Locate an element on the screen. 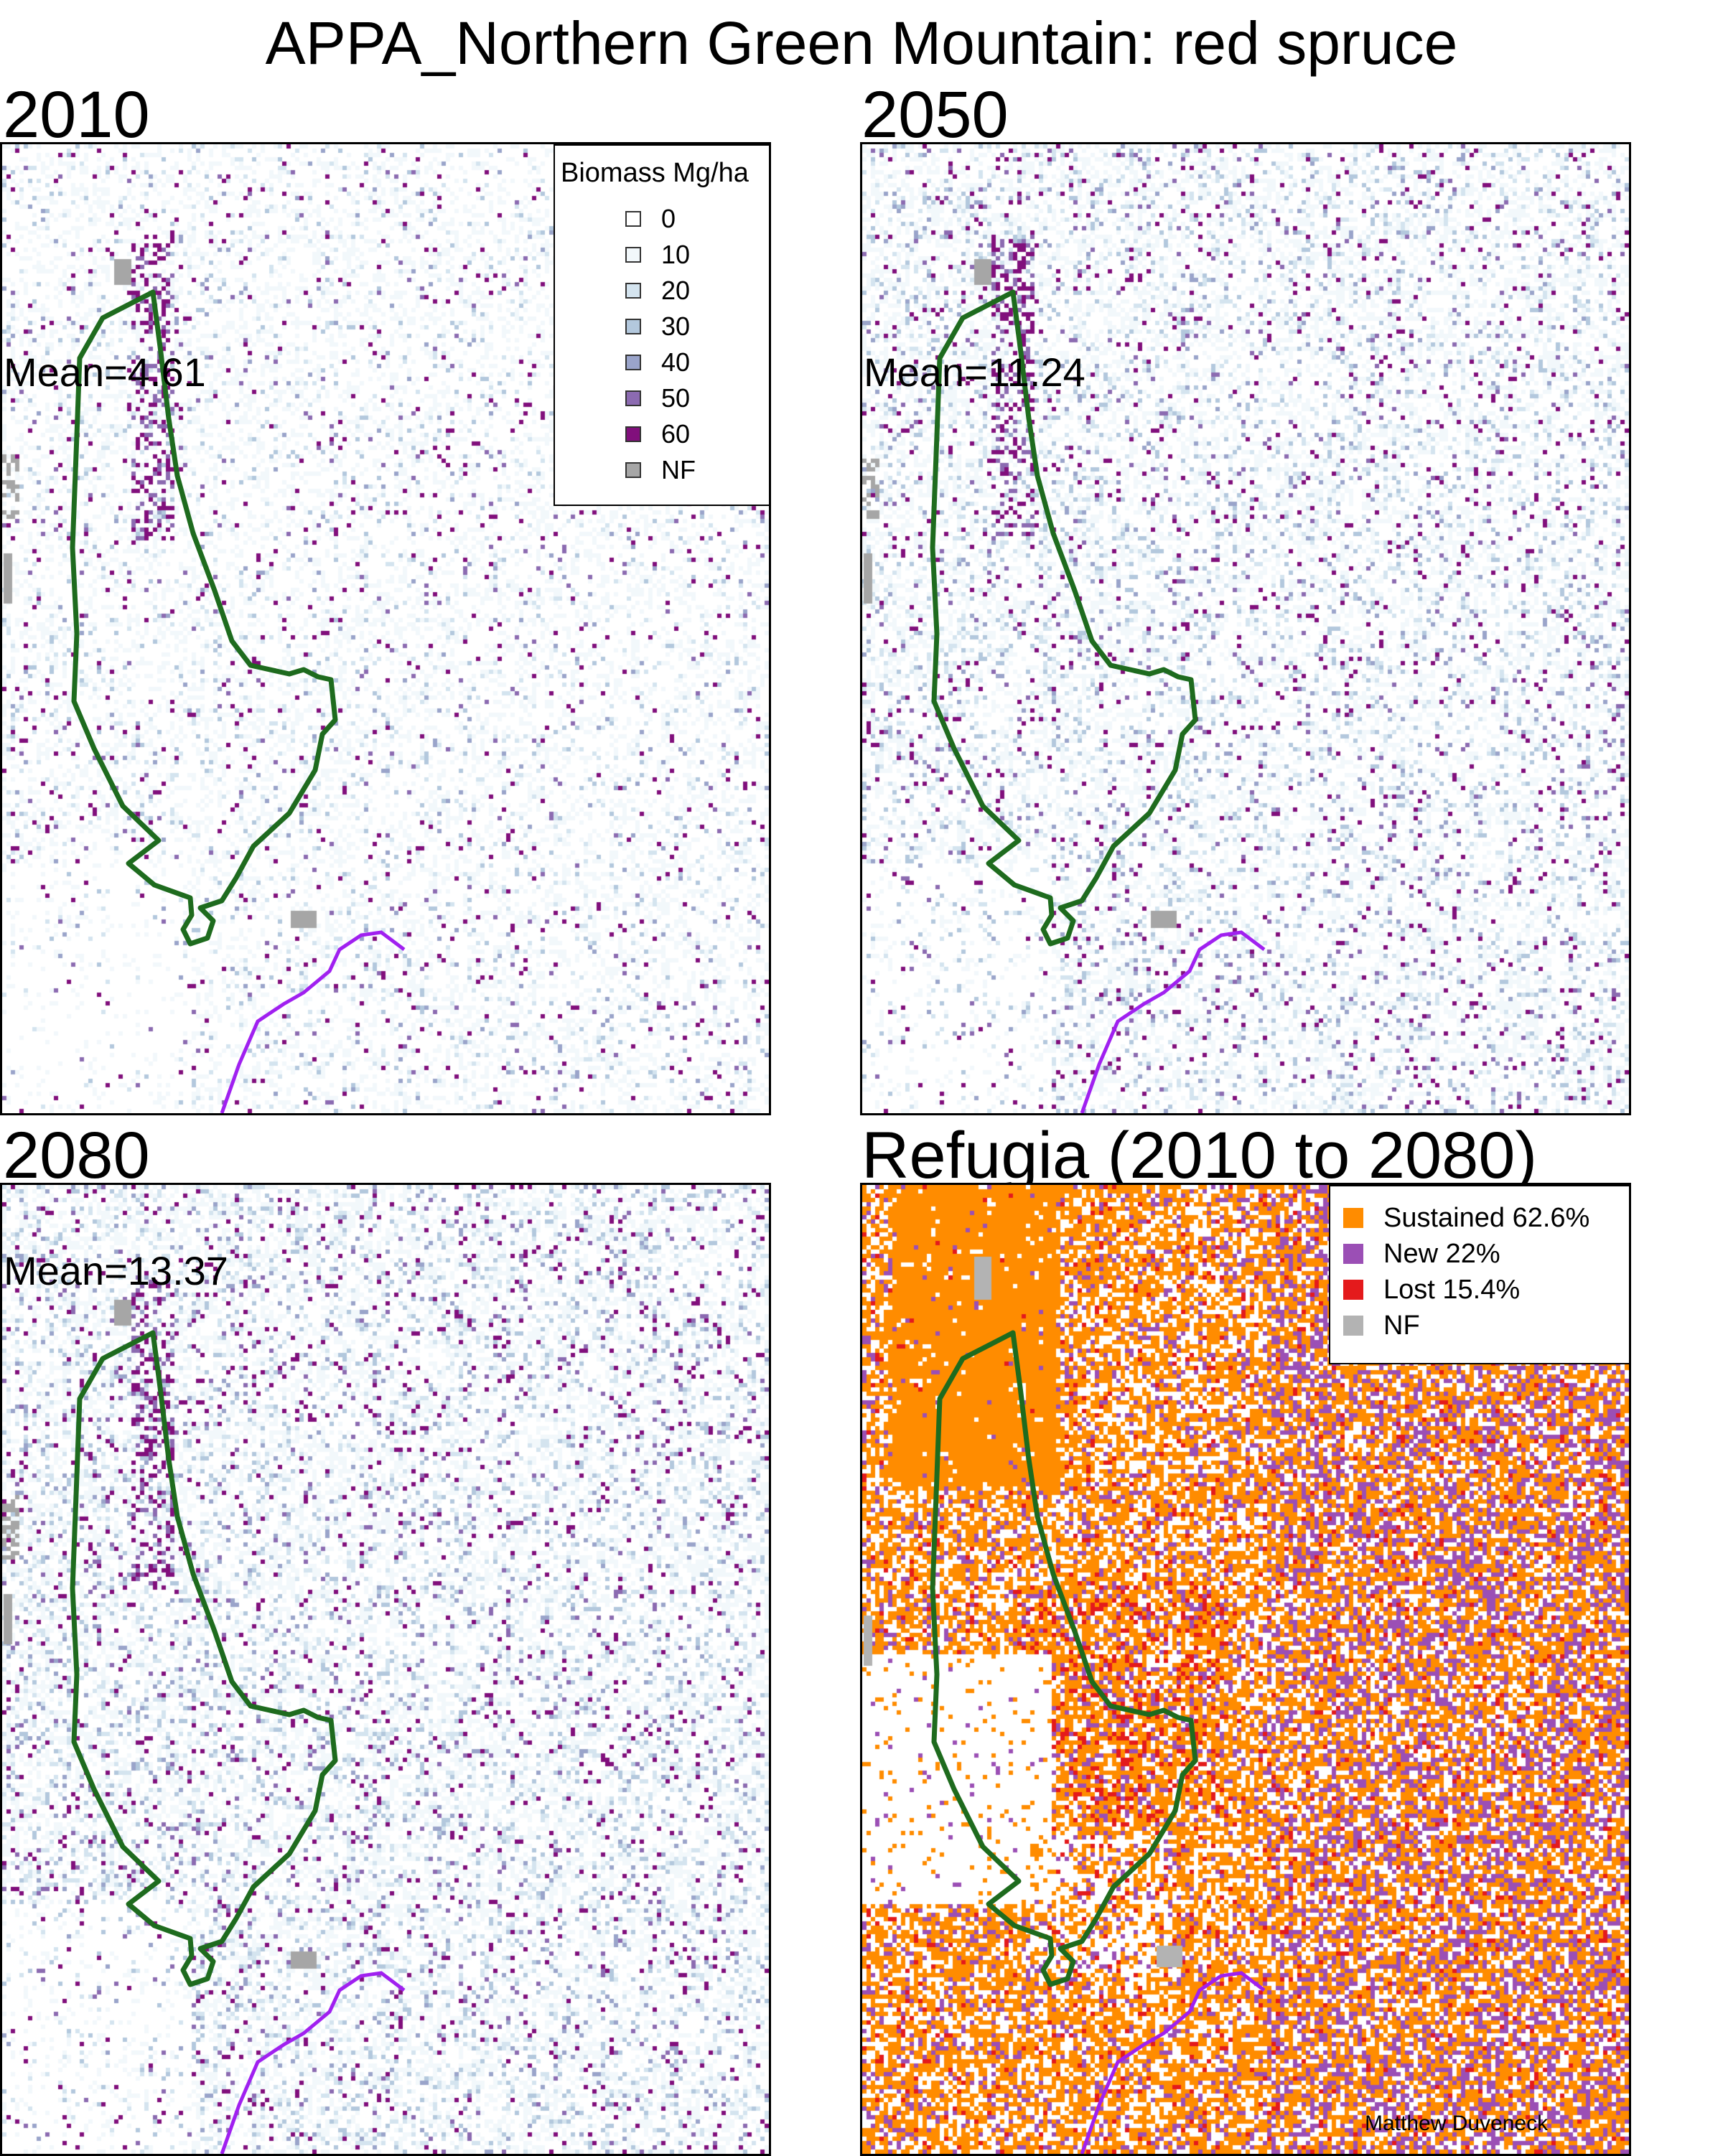  legend-item-sustained: Sustained 62.6% is located at coordinates (1466, 1218).